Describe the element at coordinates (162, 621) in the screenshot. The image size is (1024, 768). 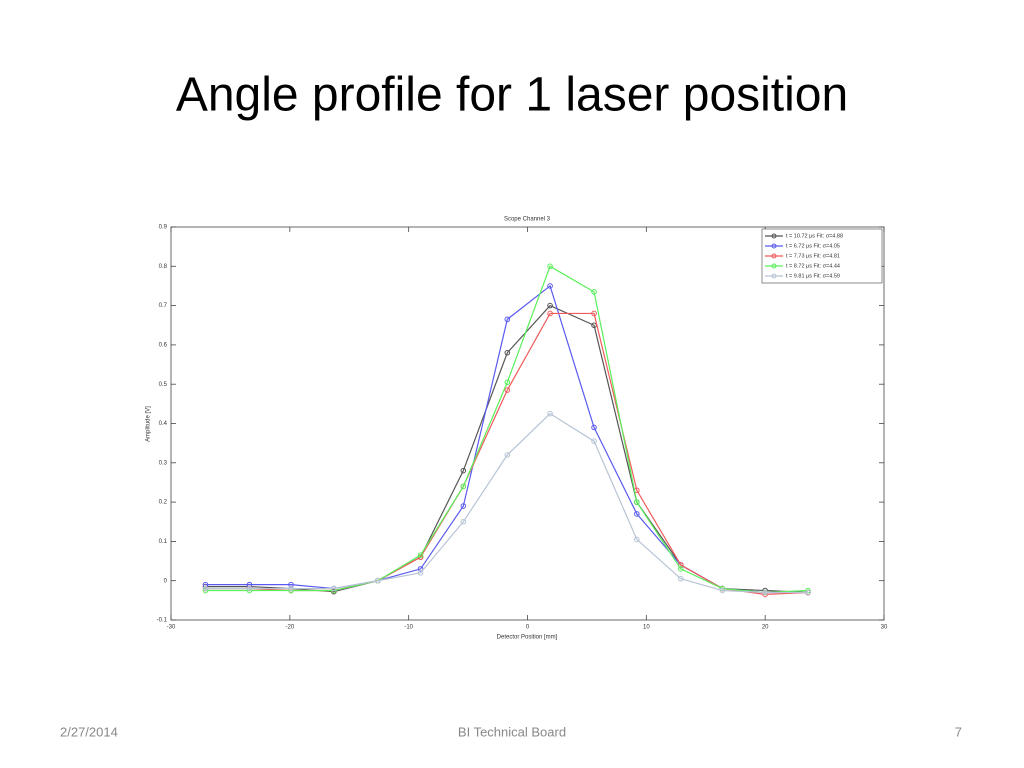
I see `y-tick-label: -0.1` at that location.